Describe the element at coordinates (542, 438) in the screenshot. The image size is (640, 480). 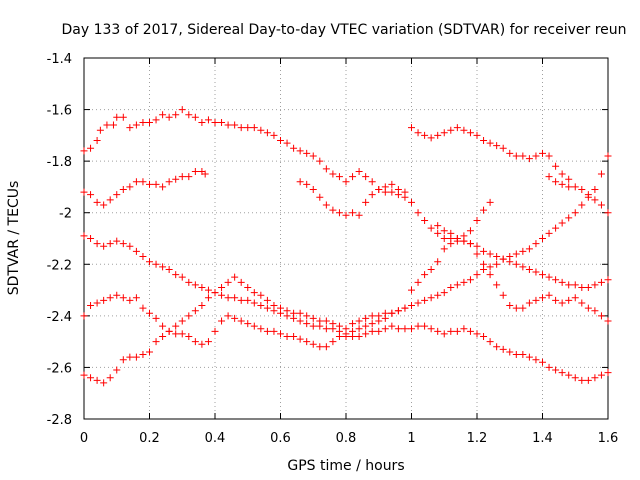
I see `x-tick-label: 1.4` at that location.